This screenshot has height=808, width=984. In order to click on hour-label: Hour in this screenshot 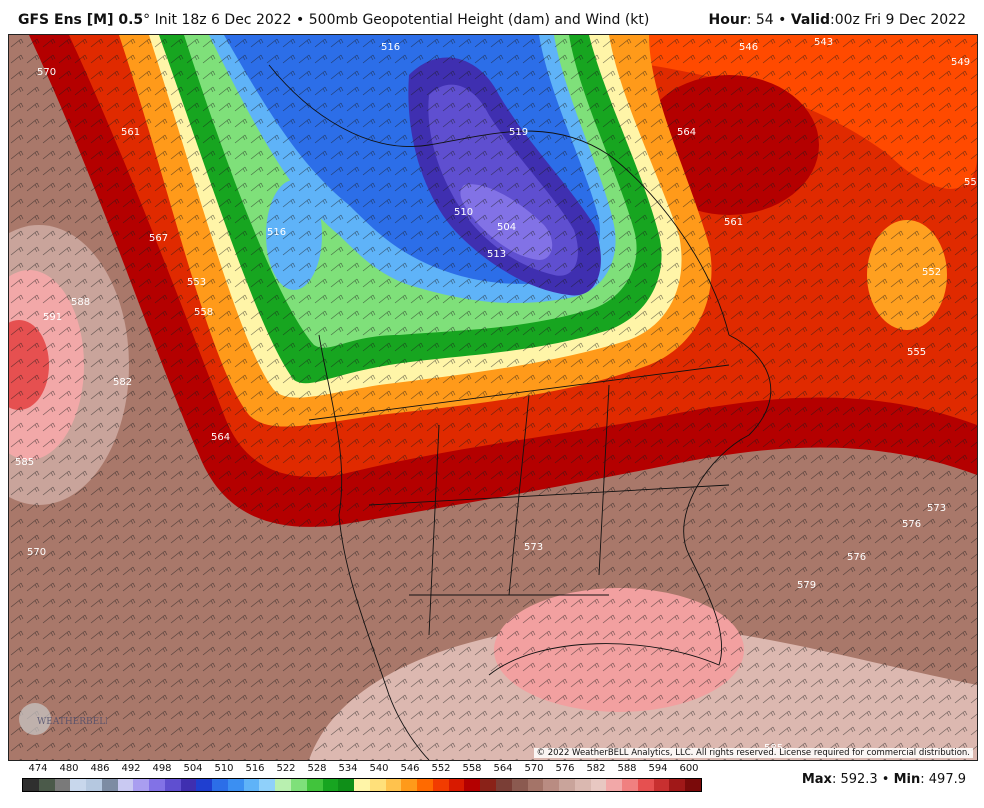, I will do `click(727, 20)`.